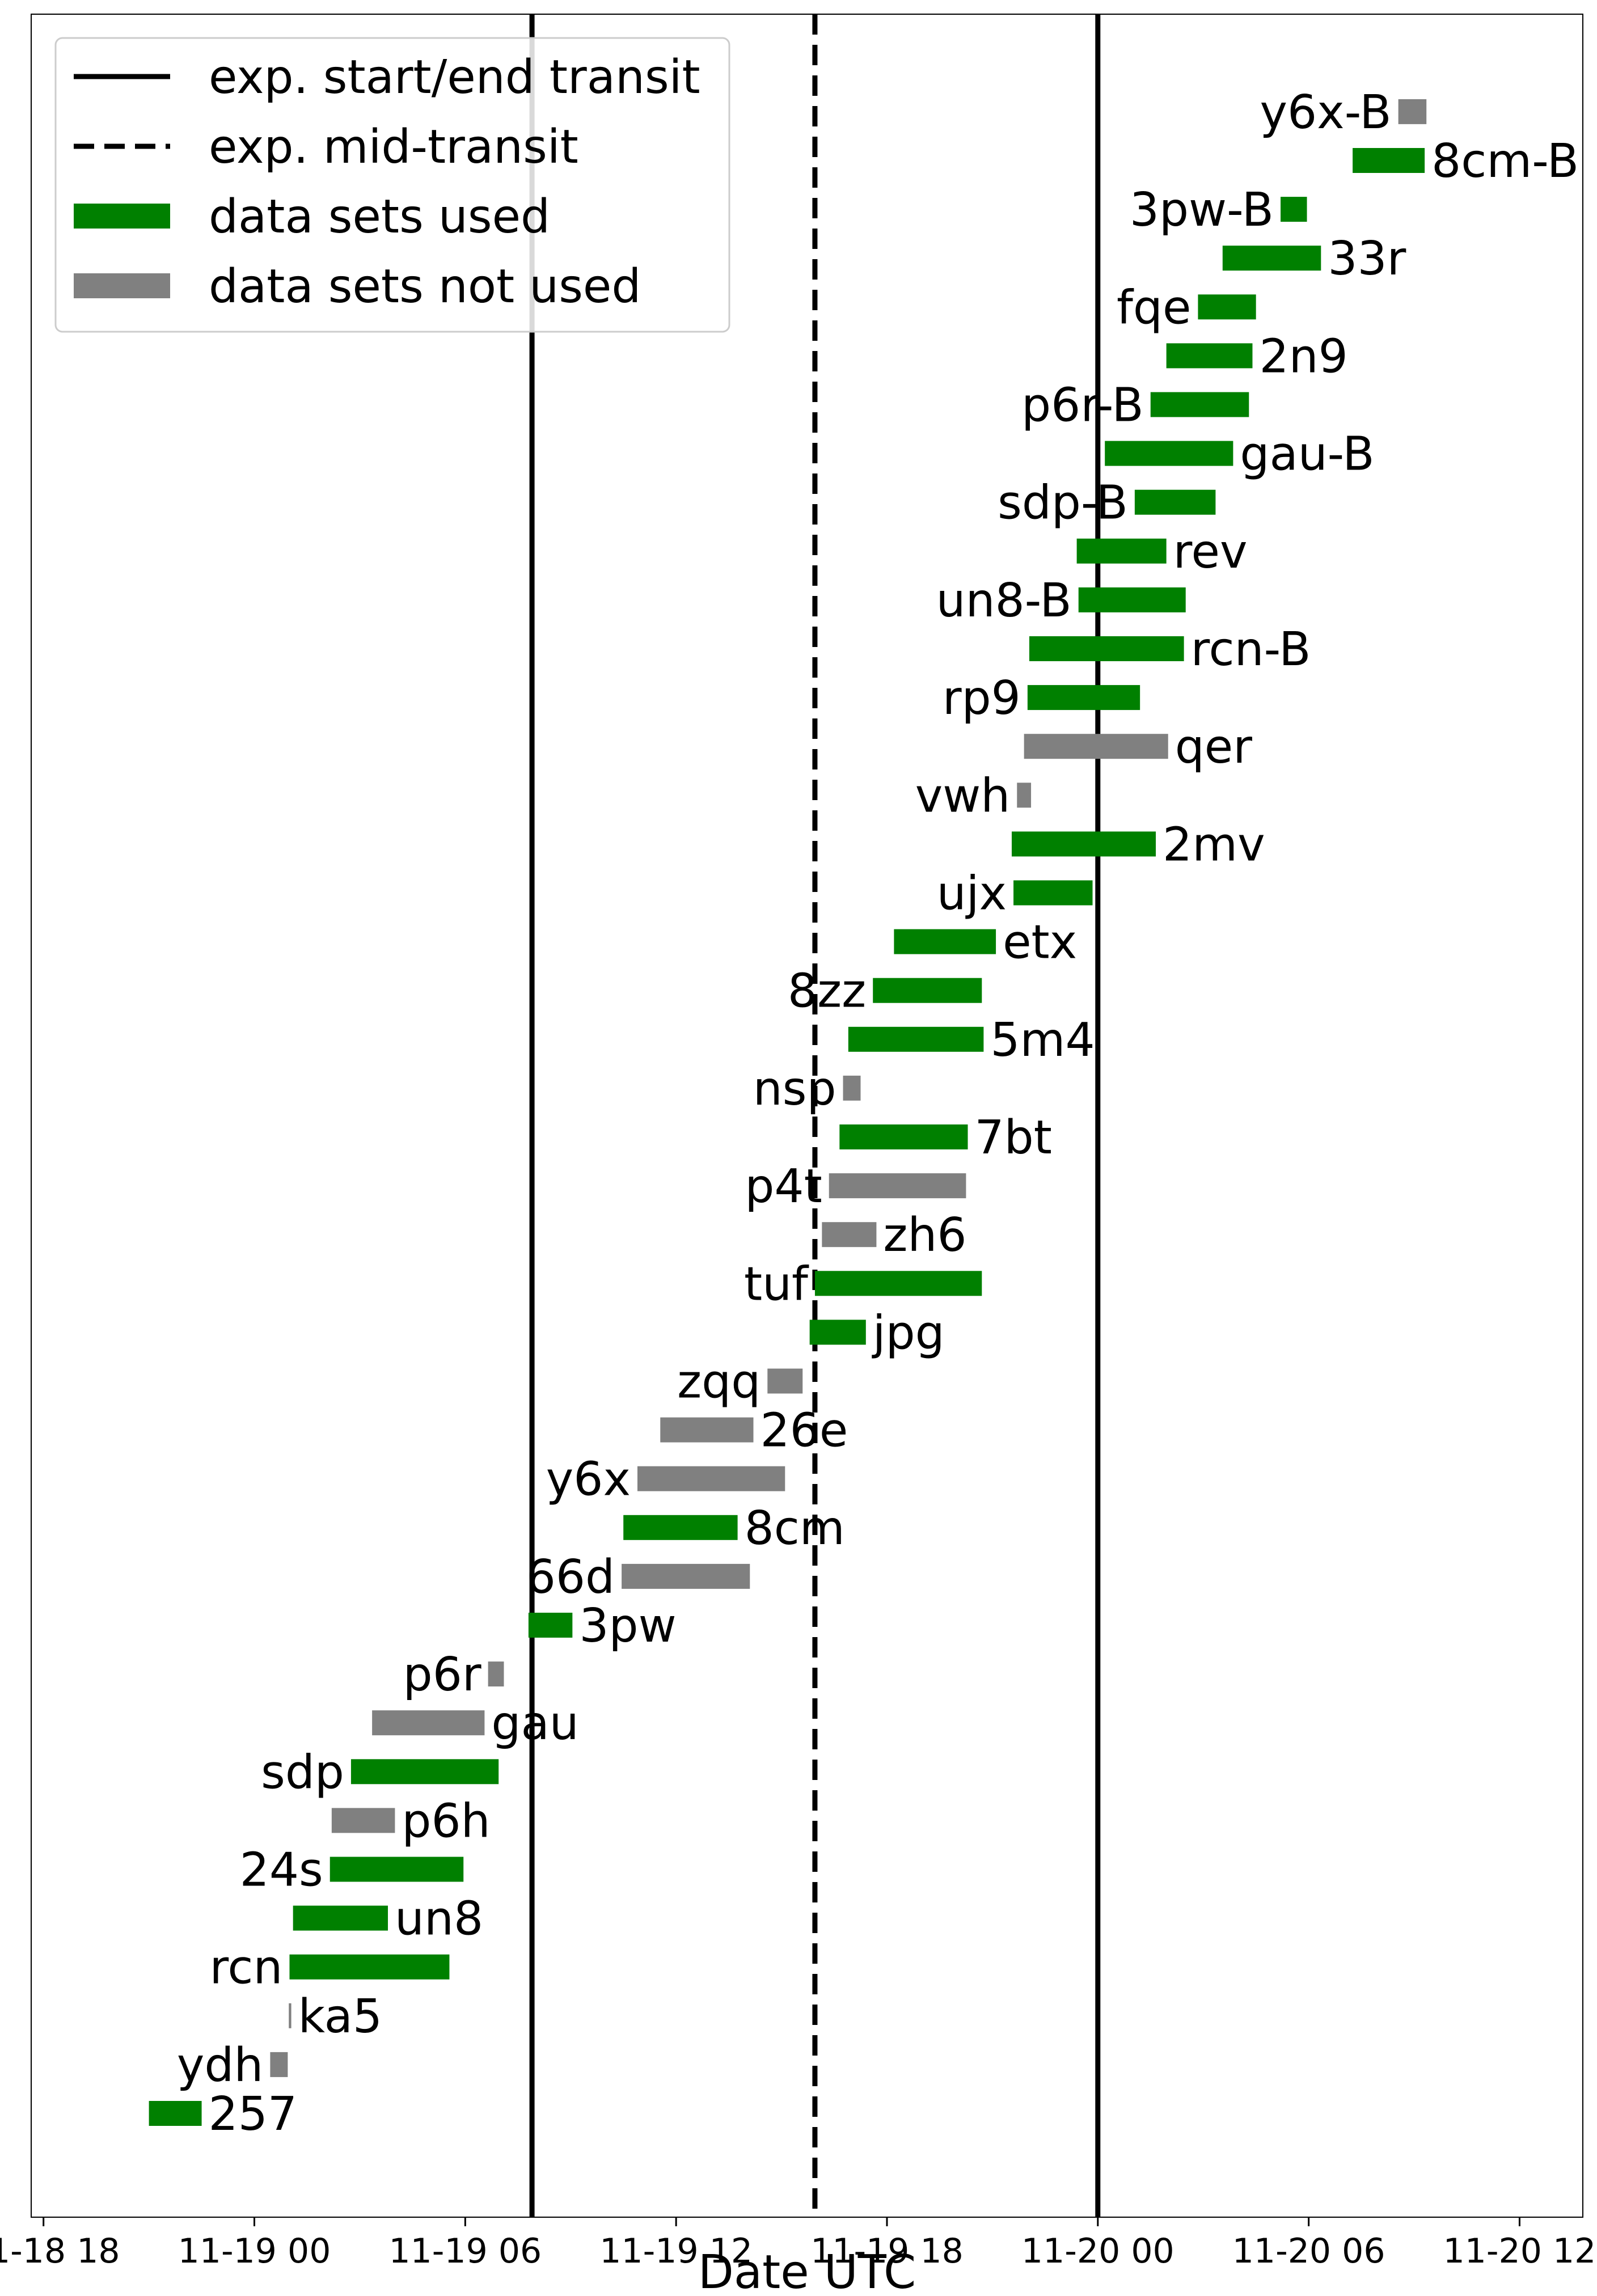  What do you see at coordinates (534, 1723) in the screenshot?
I see `bar-label-gau: gau` at bounding box center [534, 1723].